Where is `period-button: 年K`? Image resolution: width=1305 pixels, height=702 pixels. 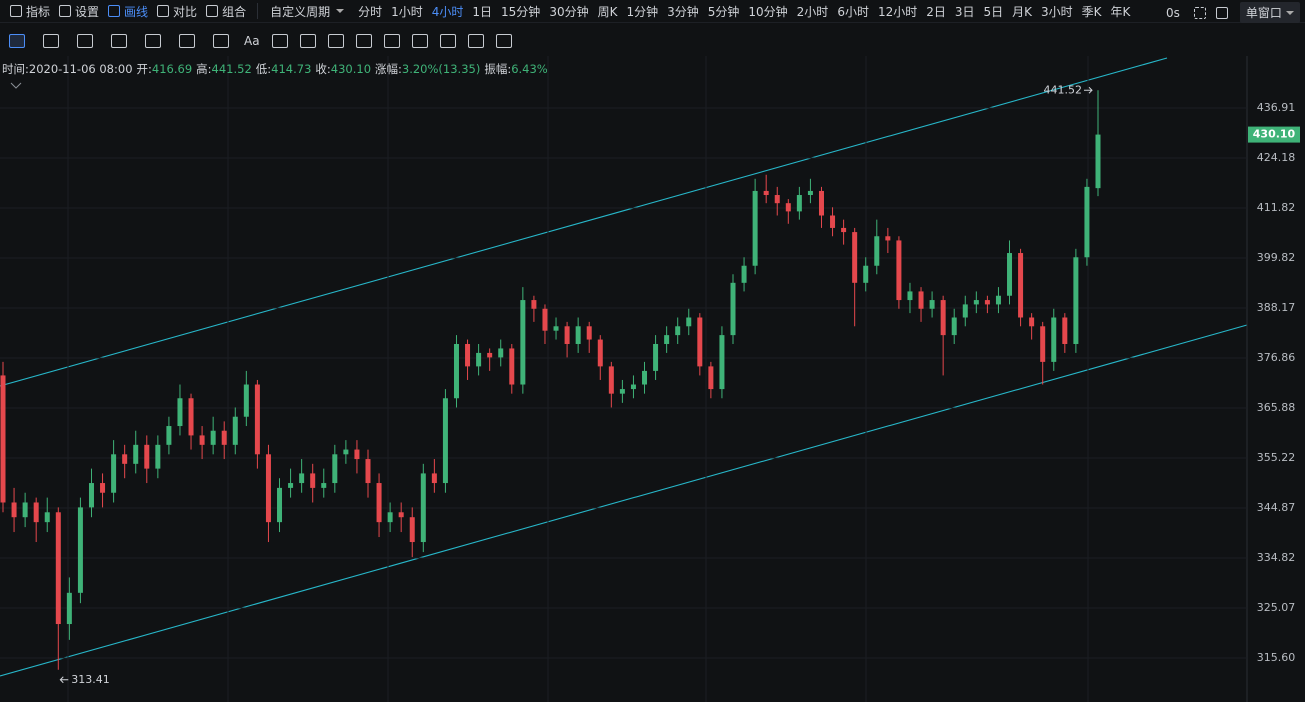
period-button: 年K is located at coordinates (1120, 11).